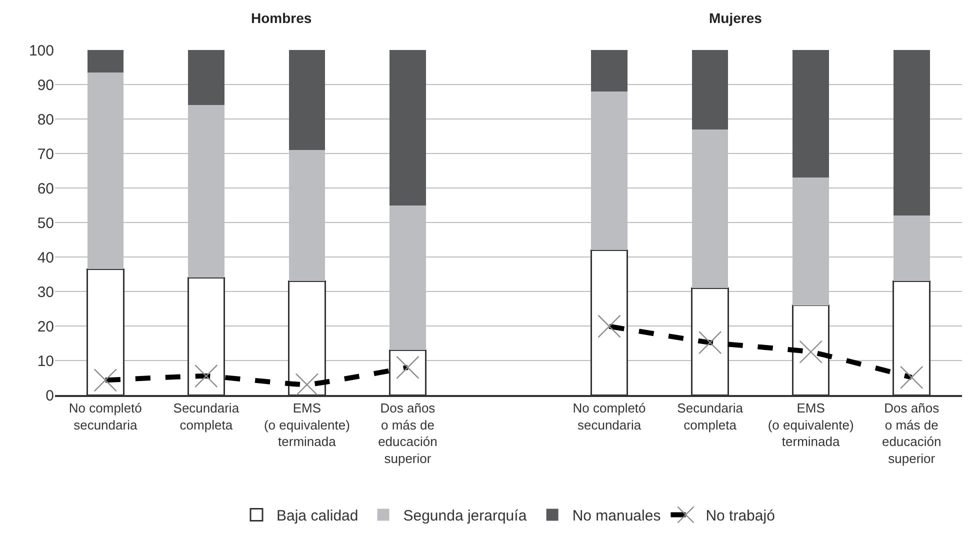  Describe the element at coordinates (41, 51) in the screenshot. I see `y-tick-label: 100` at that location.